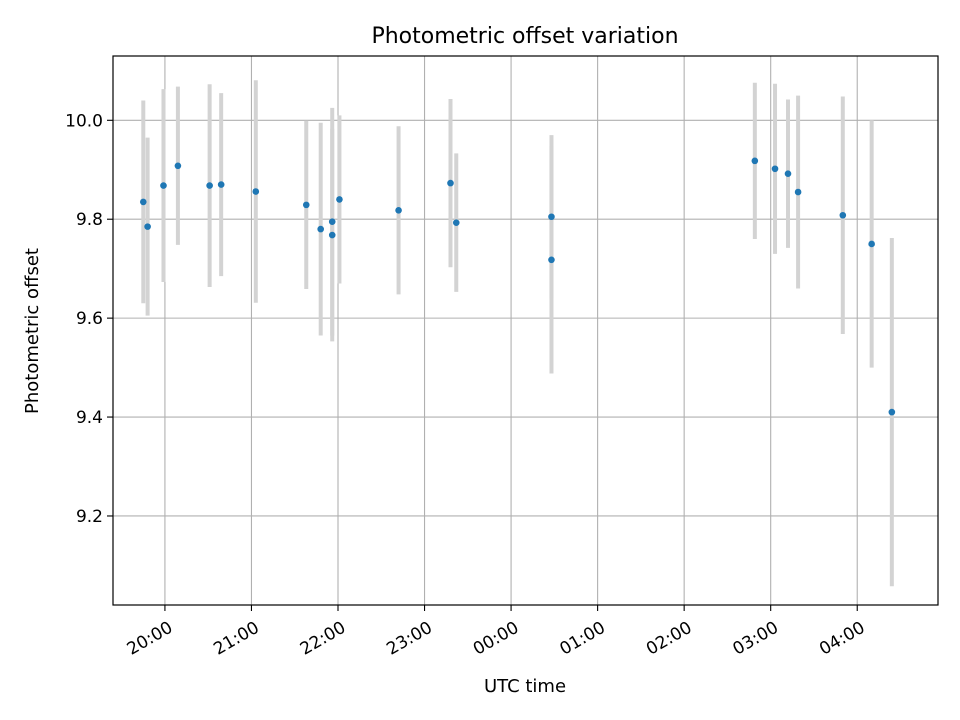 The height and width of the screenshot is (720, 960). I want to click on y-tick-label: 9.8, so click(89, 220).